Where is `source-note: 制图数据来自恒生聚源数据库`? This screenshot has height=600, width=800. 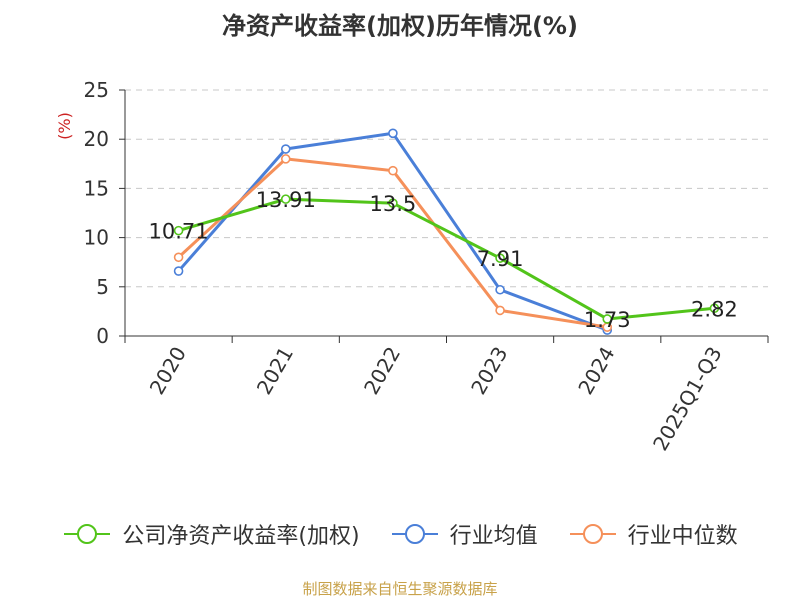
source-note: 制图数据来自恒生聚源数据库 is located at coordinates (400, 589).